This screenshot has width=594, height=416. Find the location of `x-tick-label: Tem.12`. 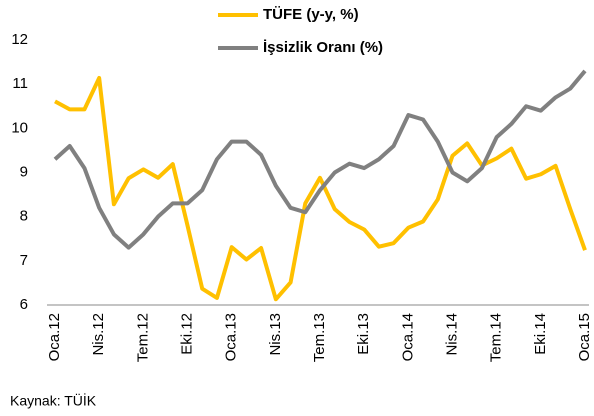

x-tick-label: Tem.12 is located at coordinates (142, 337).